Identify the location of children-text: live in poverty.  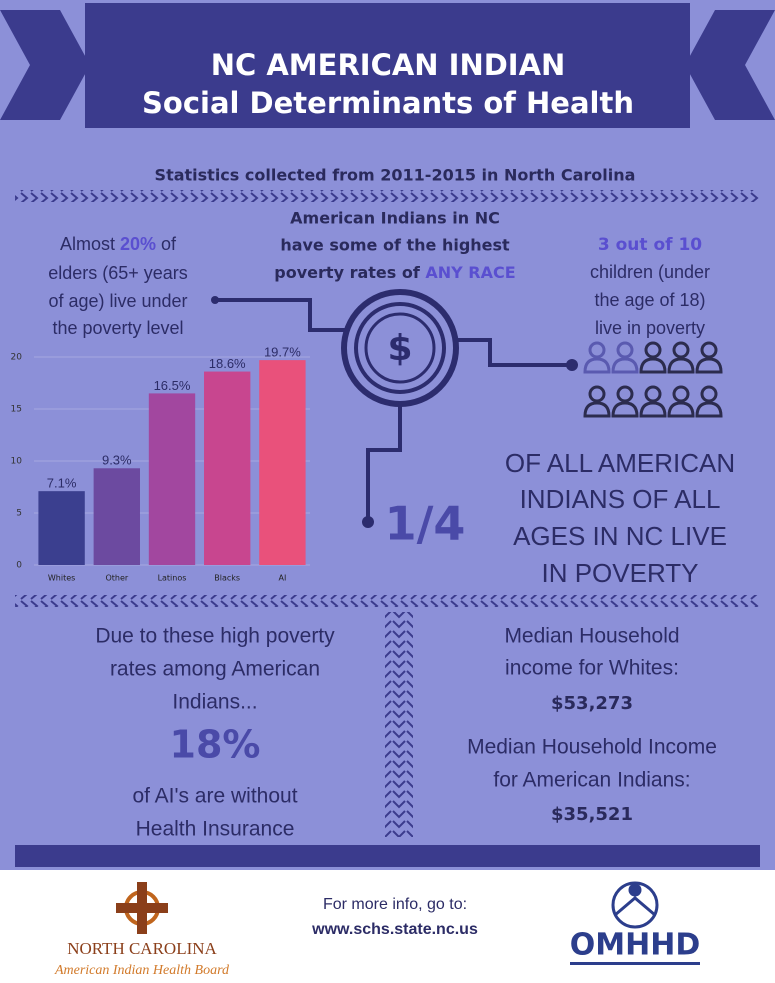
(650, 328).